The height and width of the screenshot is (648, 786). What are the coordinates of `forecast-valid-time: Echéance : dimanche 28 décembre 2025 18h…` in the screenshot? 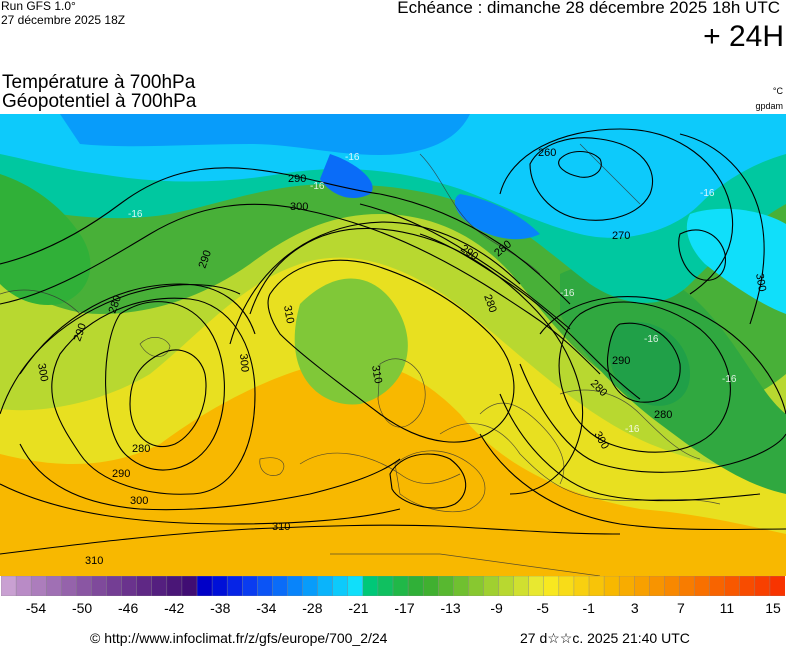 It's located at (588, 8).